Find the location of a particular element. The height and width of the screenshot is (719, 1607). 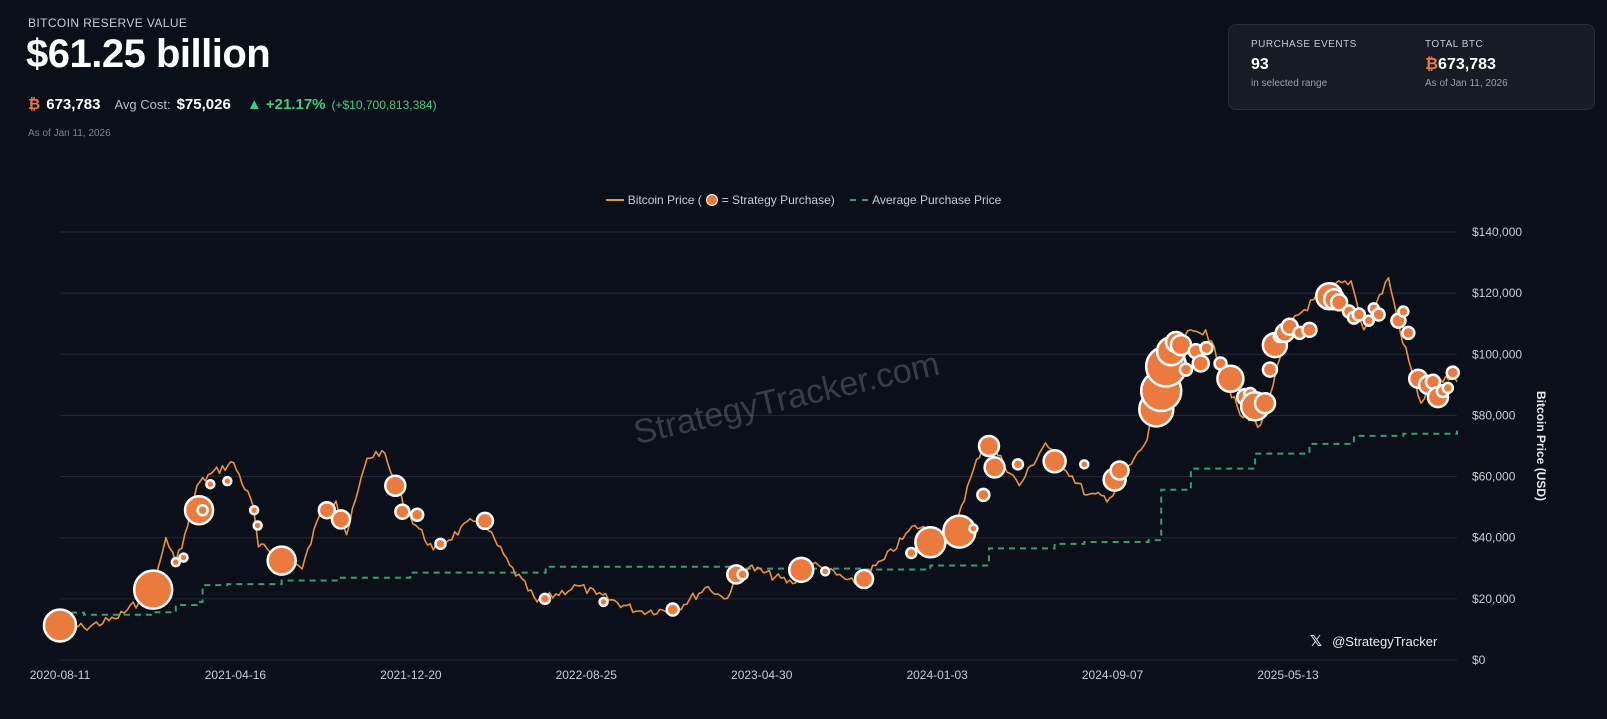

x-tick-label: 2024-09-07 is located at coordinates (1113, 675).